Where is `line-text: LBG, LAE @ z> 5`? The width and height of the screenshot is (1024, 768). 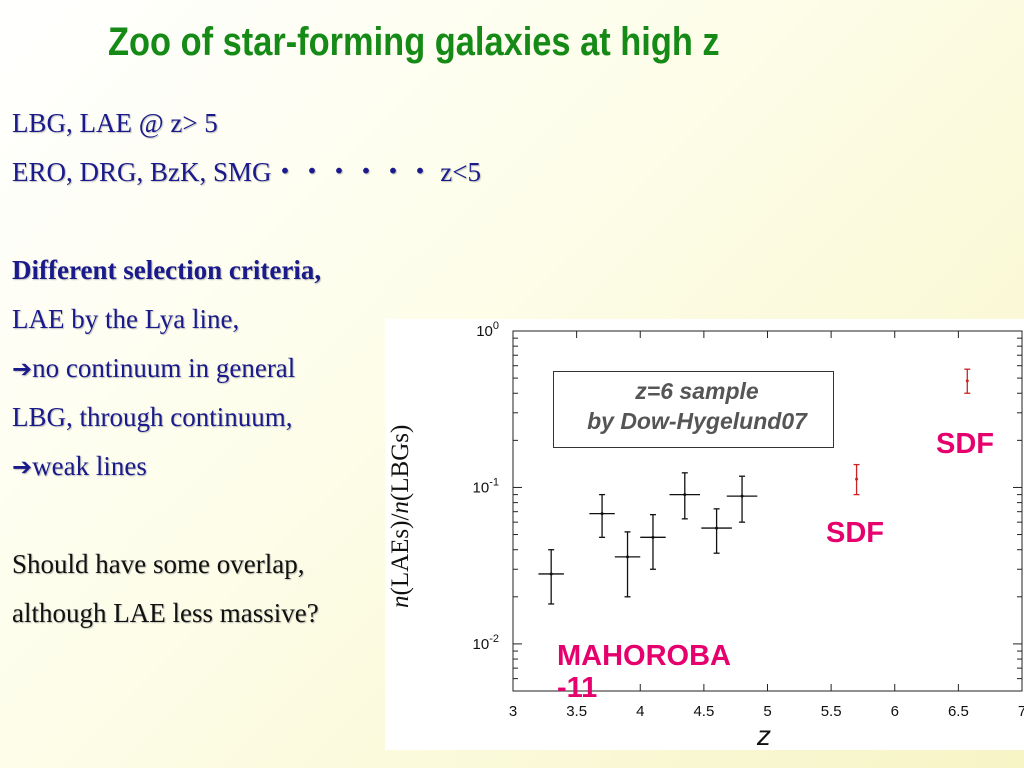
line-text: LBG, LAE @ z> 5 is located at coordinates (115, 123).